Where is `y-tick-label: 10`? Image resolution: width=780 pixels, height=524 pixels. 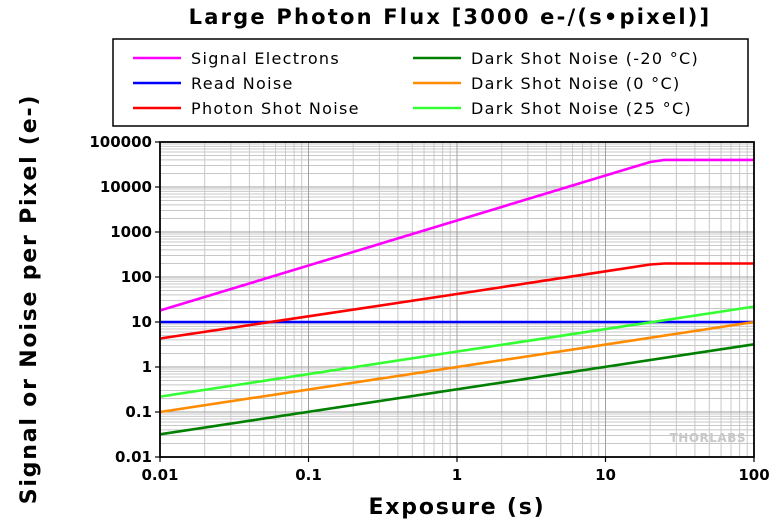 y-tick-label: 10 is located at coordinates (141, 322).